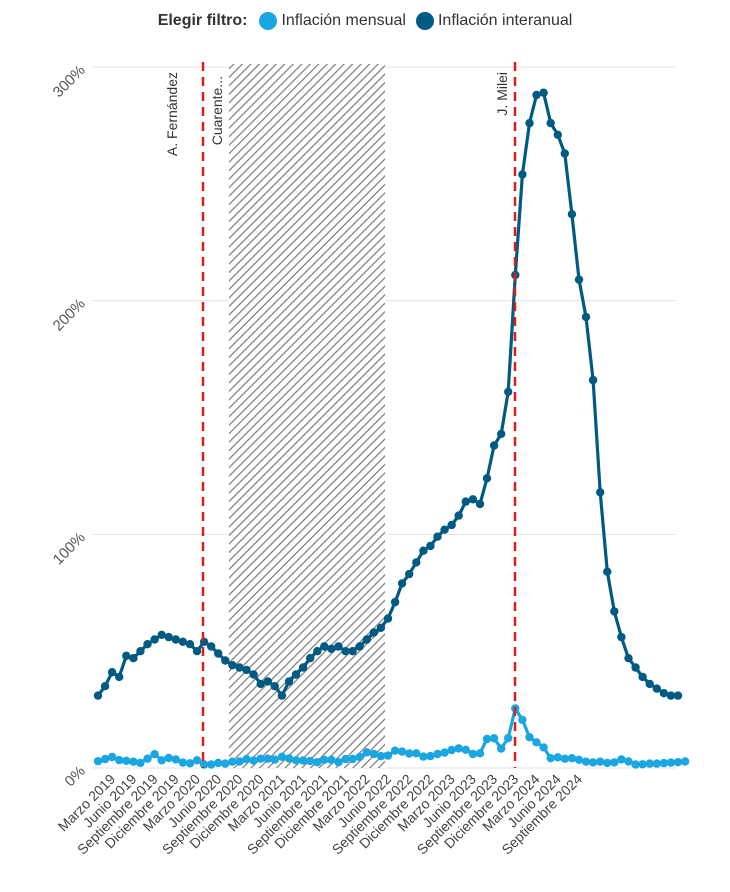 This screenshot has width=730, height=892. I want to click on legend-label-mensual: Inflación mensual, so click(343, 20).